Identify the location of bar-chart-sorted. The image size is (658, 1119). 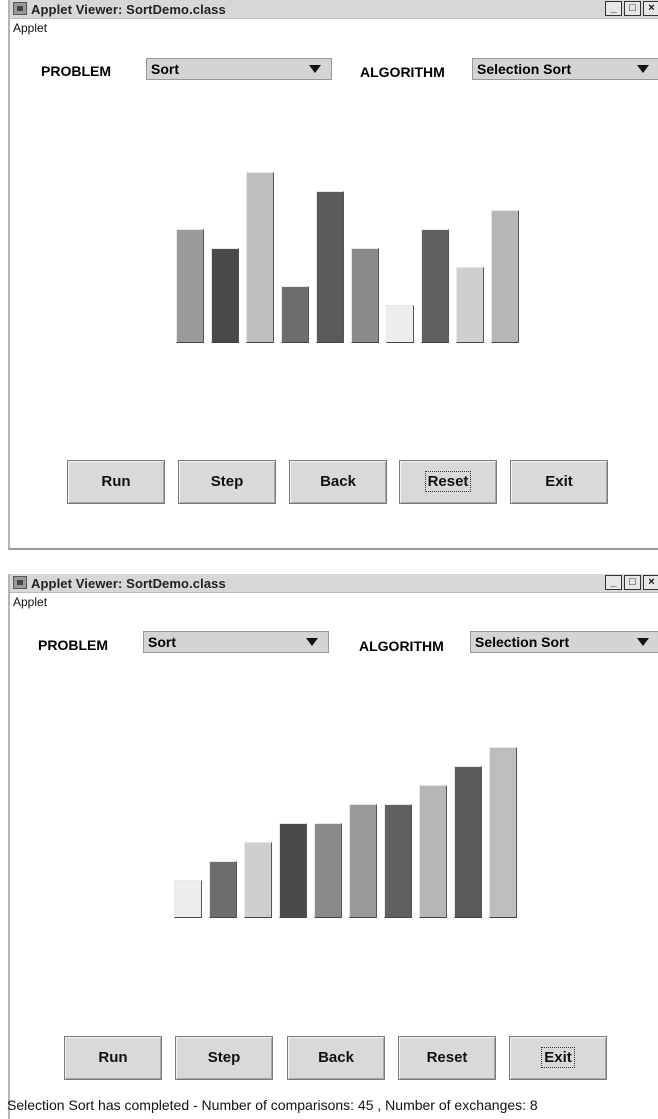
(349, 806).